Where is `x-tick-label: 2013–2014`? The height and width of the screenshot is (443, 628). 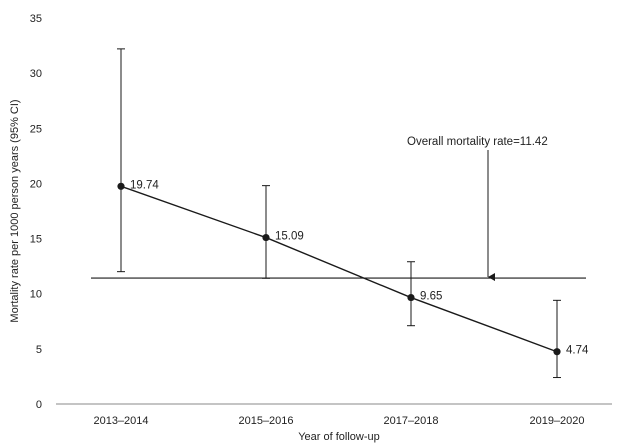 x-tick-label: 2013–2014 is located at coordinates (120, 421).